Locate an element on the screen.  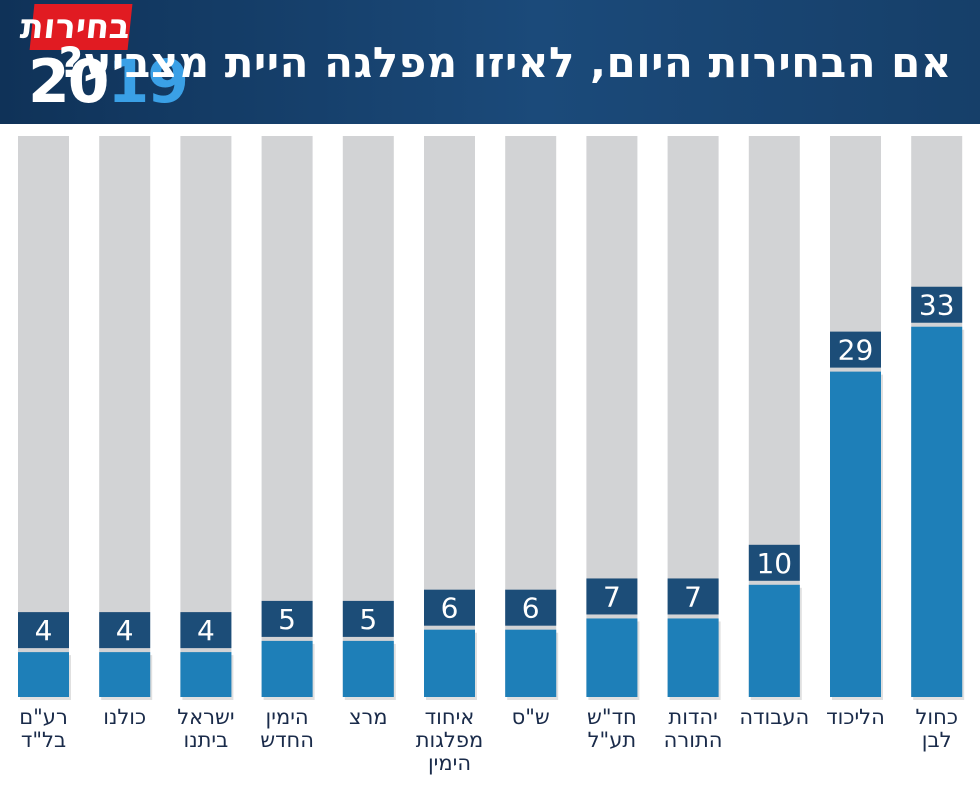
category-label-line: חד"ש is located at coordinates (612, 717).